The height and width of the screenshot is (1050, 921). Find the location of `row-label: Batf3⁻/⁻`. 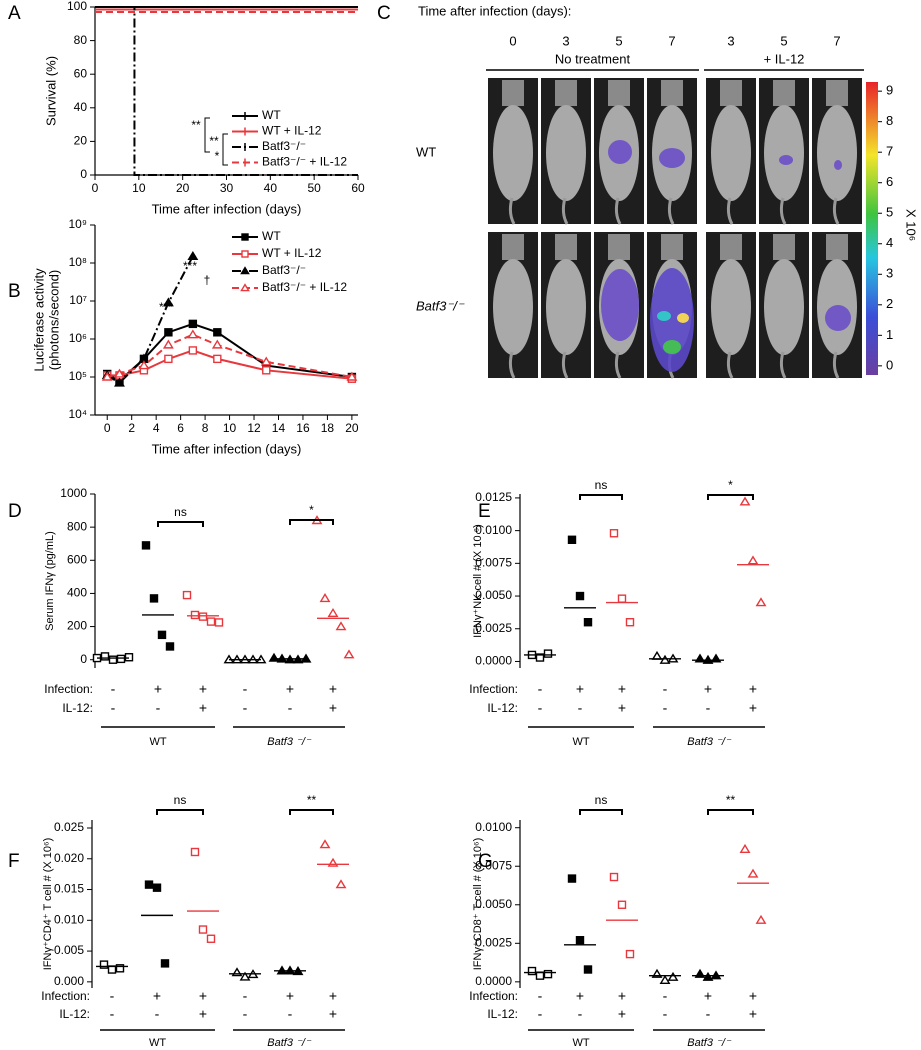

row-label: Batf3⁻/⁻ is located at coordinates (440, 305).